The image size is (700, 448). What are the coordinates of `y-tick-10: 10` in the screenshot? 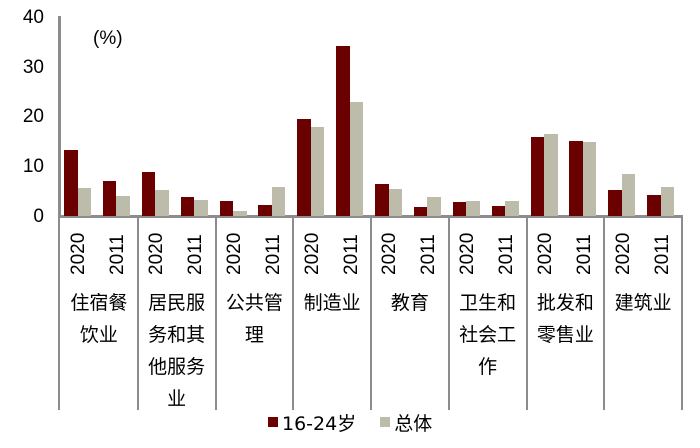 It's located at (33, 166).